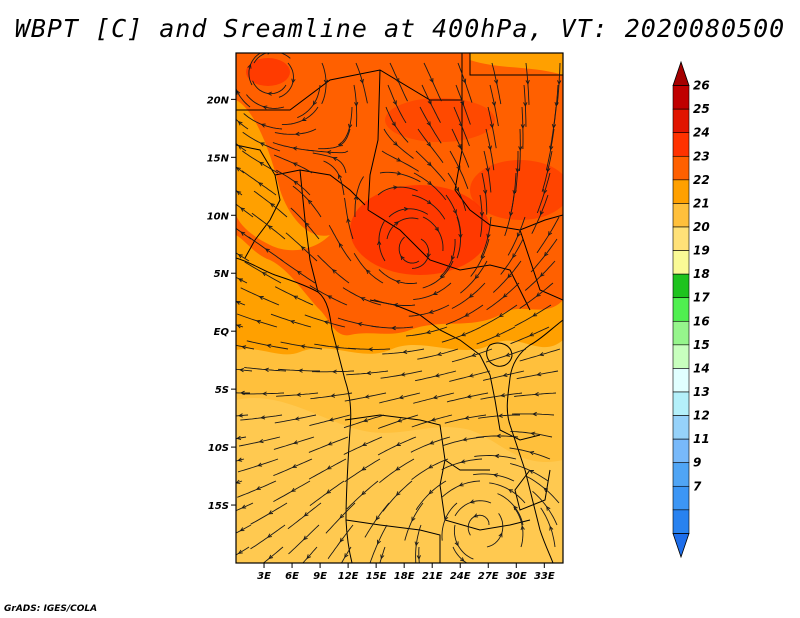  Describe the element at coordinates (701, 203) in the screenshot. I see `colorbar-level-label: 21` at that location.